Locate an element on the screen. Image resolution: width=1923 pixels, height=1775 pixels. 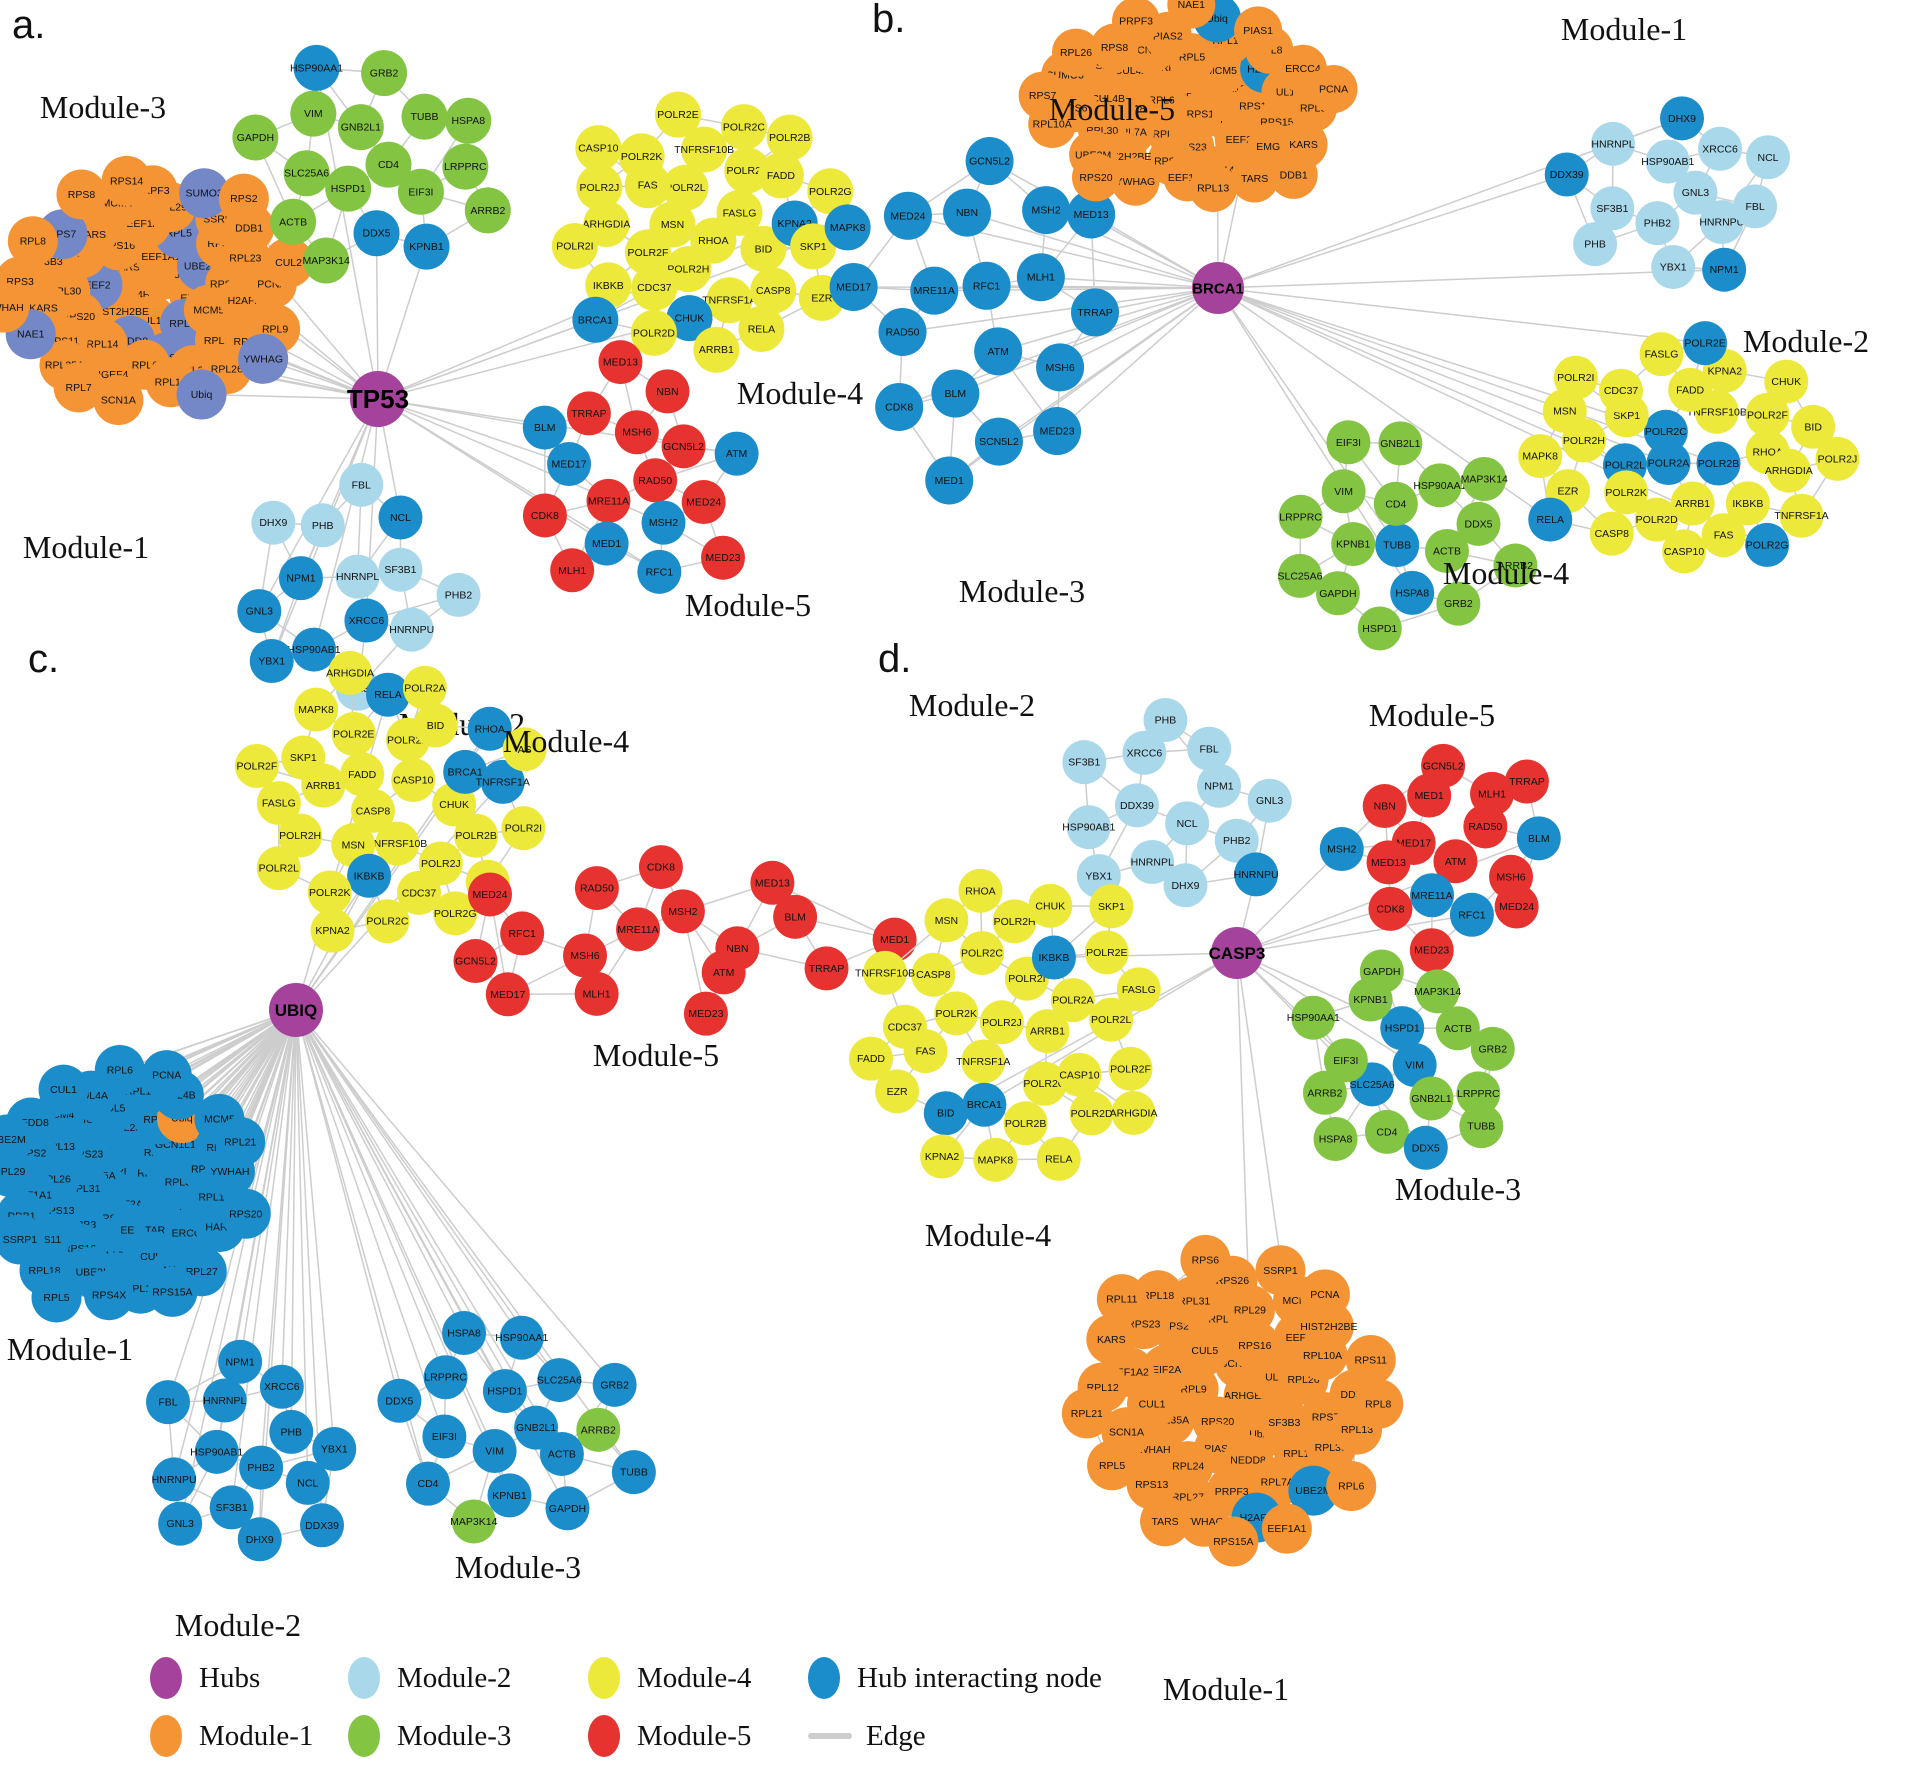
node-label: RPS8 is located at coordinates (1115, 48).